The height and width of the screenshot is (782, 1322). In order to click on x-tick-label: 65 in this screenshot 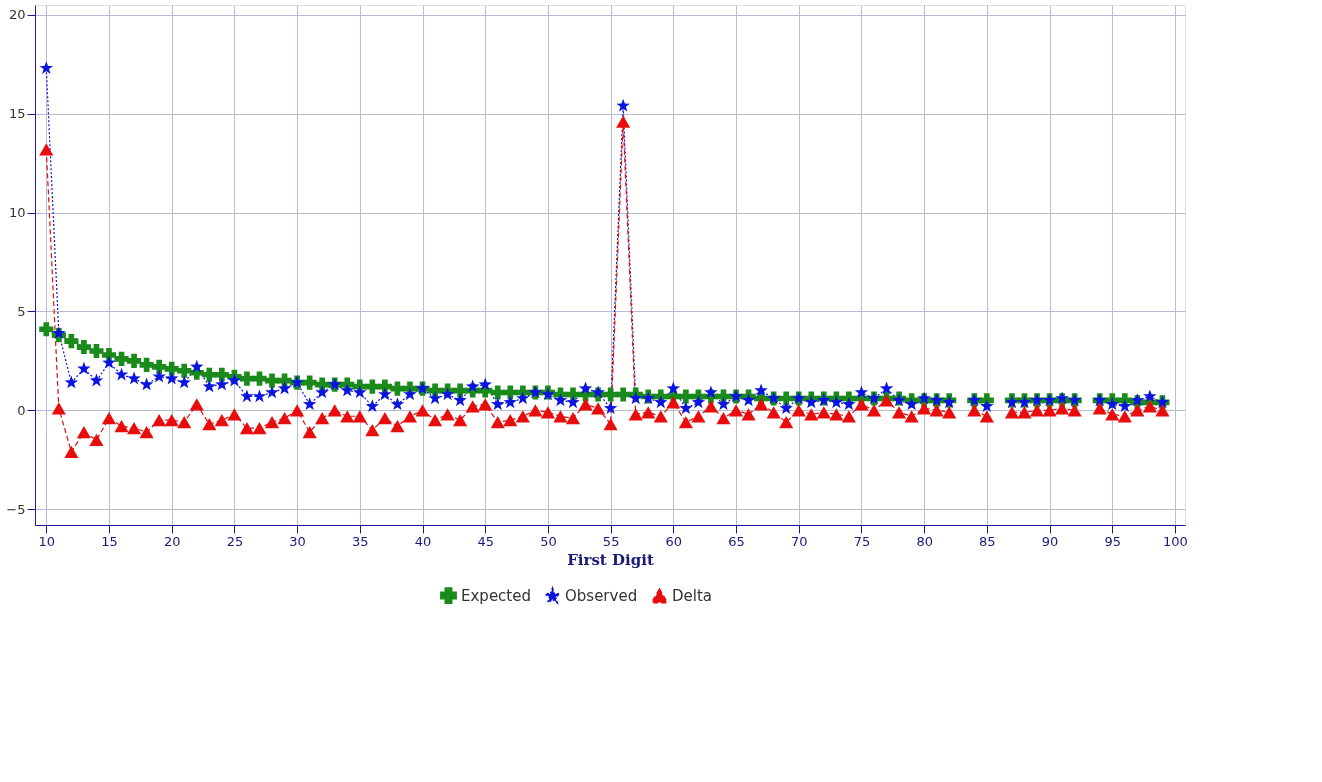, I will do `click(736, 541)`.